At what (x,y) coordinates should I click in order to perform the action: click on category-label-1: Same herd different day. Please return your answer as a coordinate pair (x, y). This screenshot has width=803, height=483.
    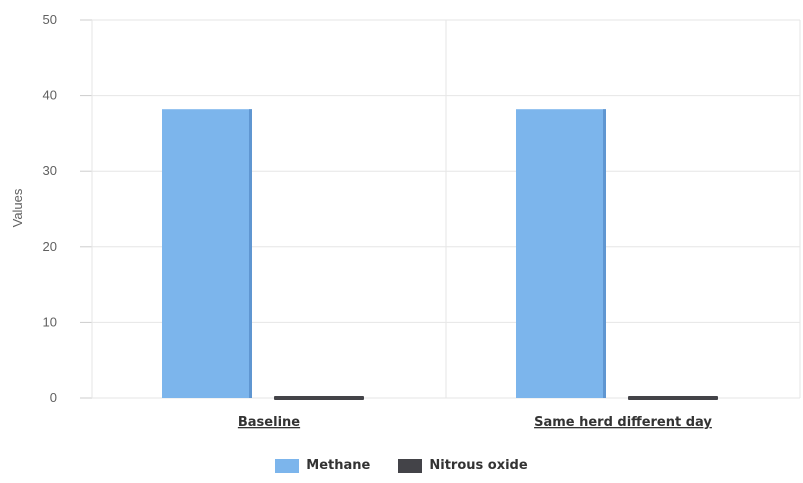
    Looking at the image, I should click on (623, 422).